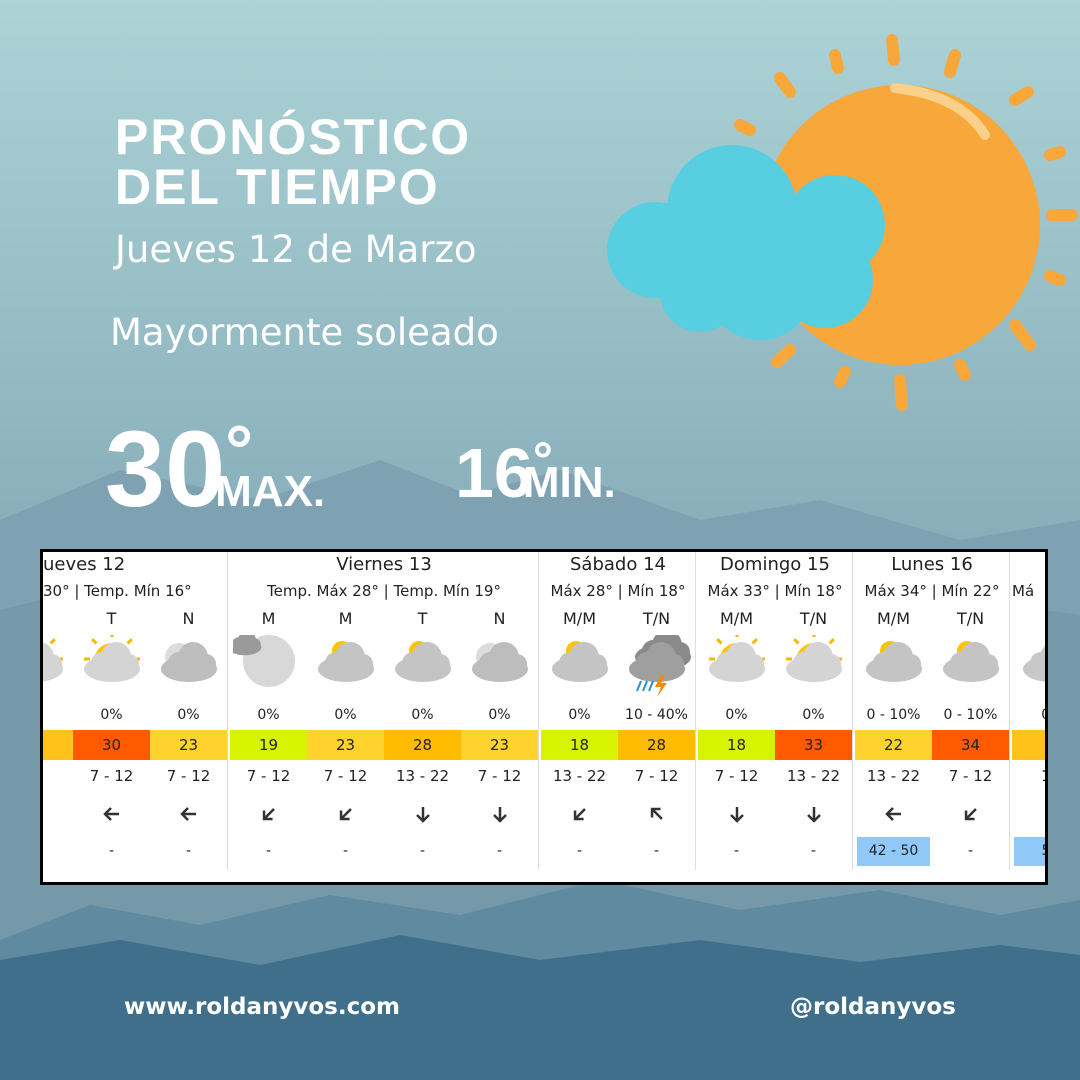 The height and width of the screenshot is (1080, 1080). I want to click on handle: @roldanyvos, so click(873, 1007).